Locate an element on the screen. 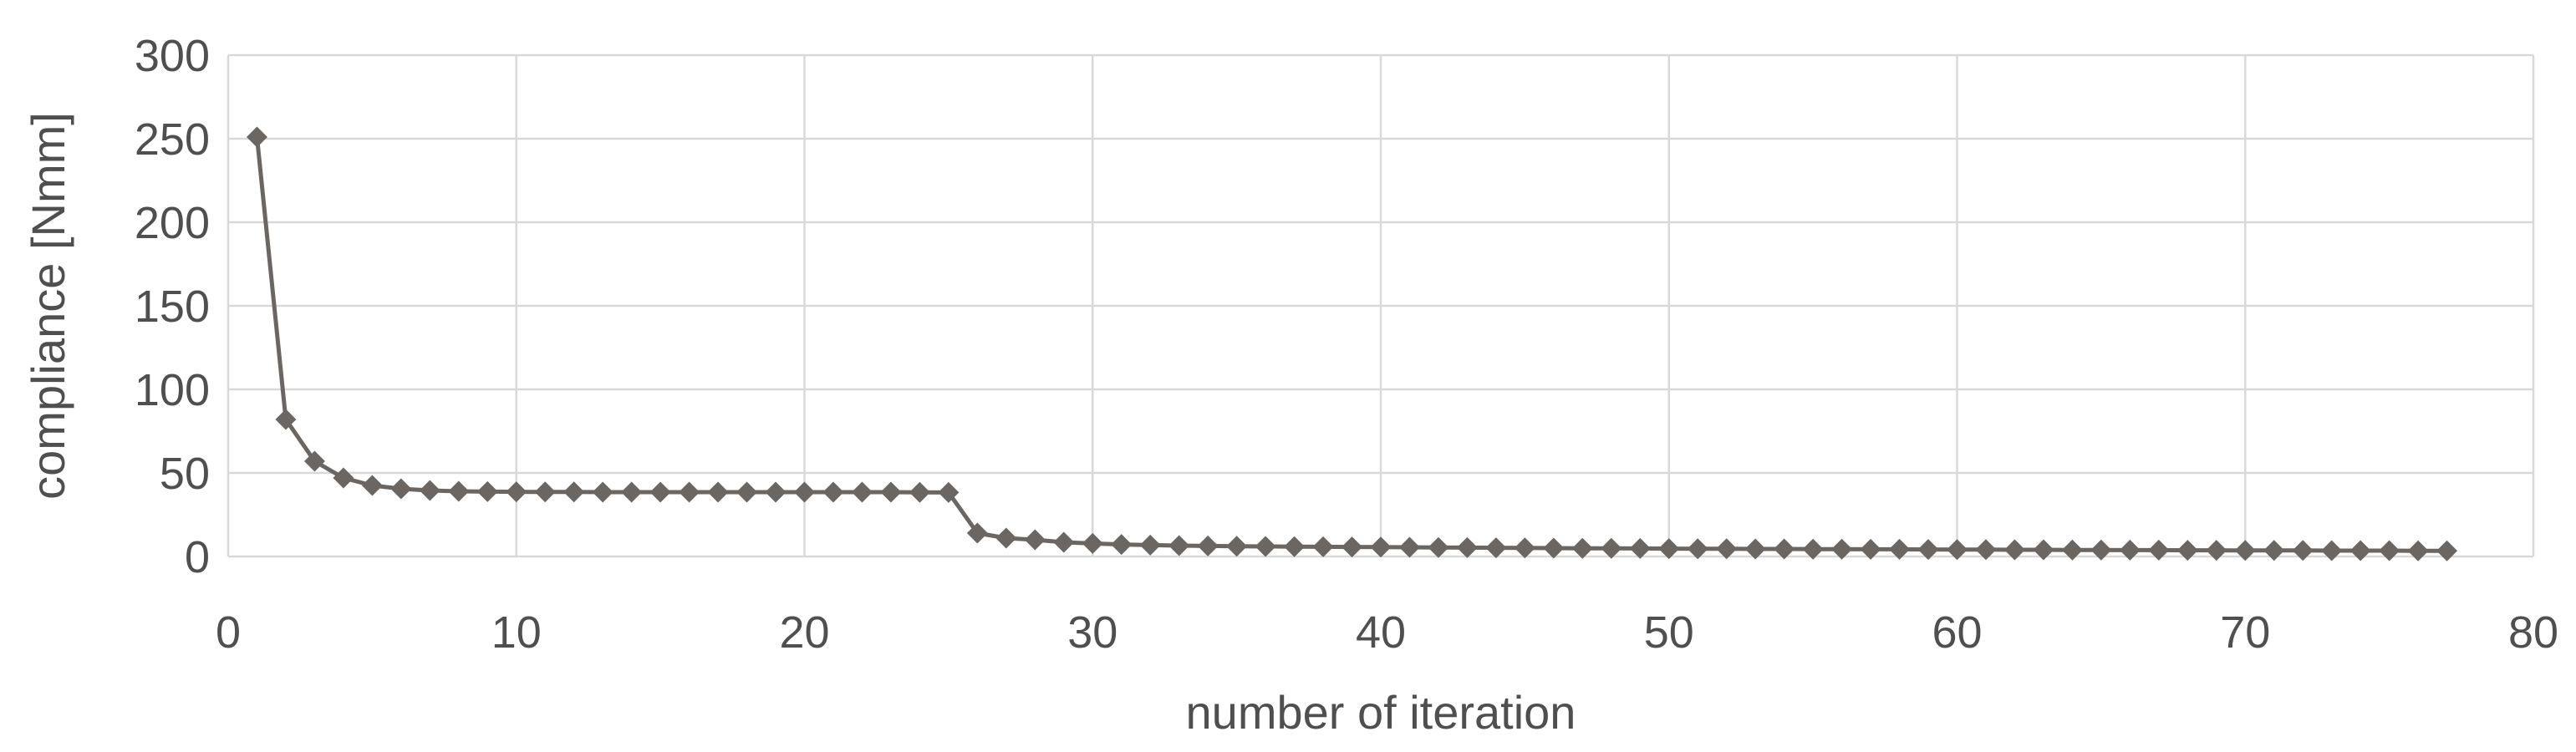 The image size is (2576, 752). y-axis-title: compliance [Nmm] is located at coordinates (48, 306).